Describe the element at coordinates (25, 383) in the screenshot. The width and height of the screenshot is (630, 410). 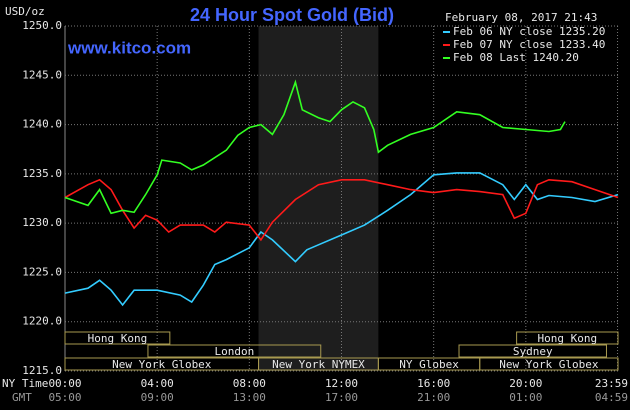
I see `x-row-label: NY Time` at that location.